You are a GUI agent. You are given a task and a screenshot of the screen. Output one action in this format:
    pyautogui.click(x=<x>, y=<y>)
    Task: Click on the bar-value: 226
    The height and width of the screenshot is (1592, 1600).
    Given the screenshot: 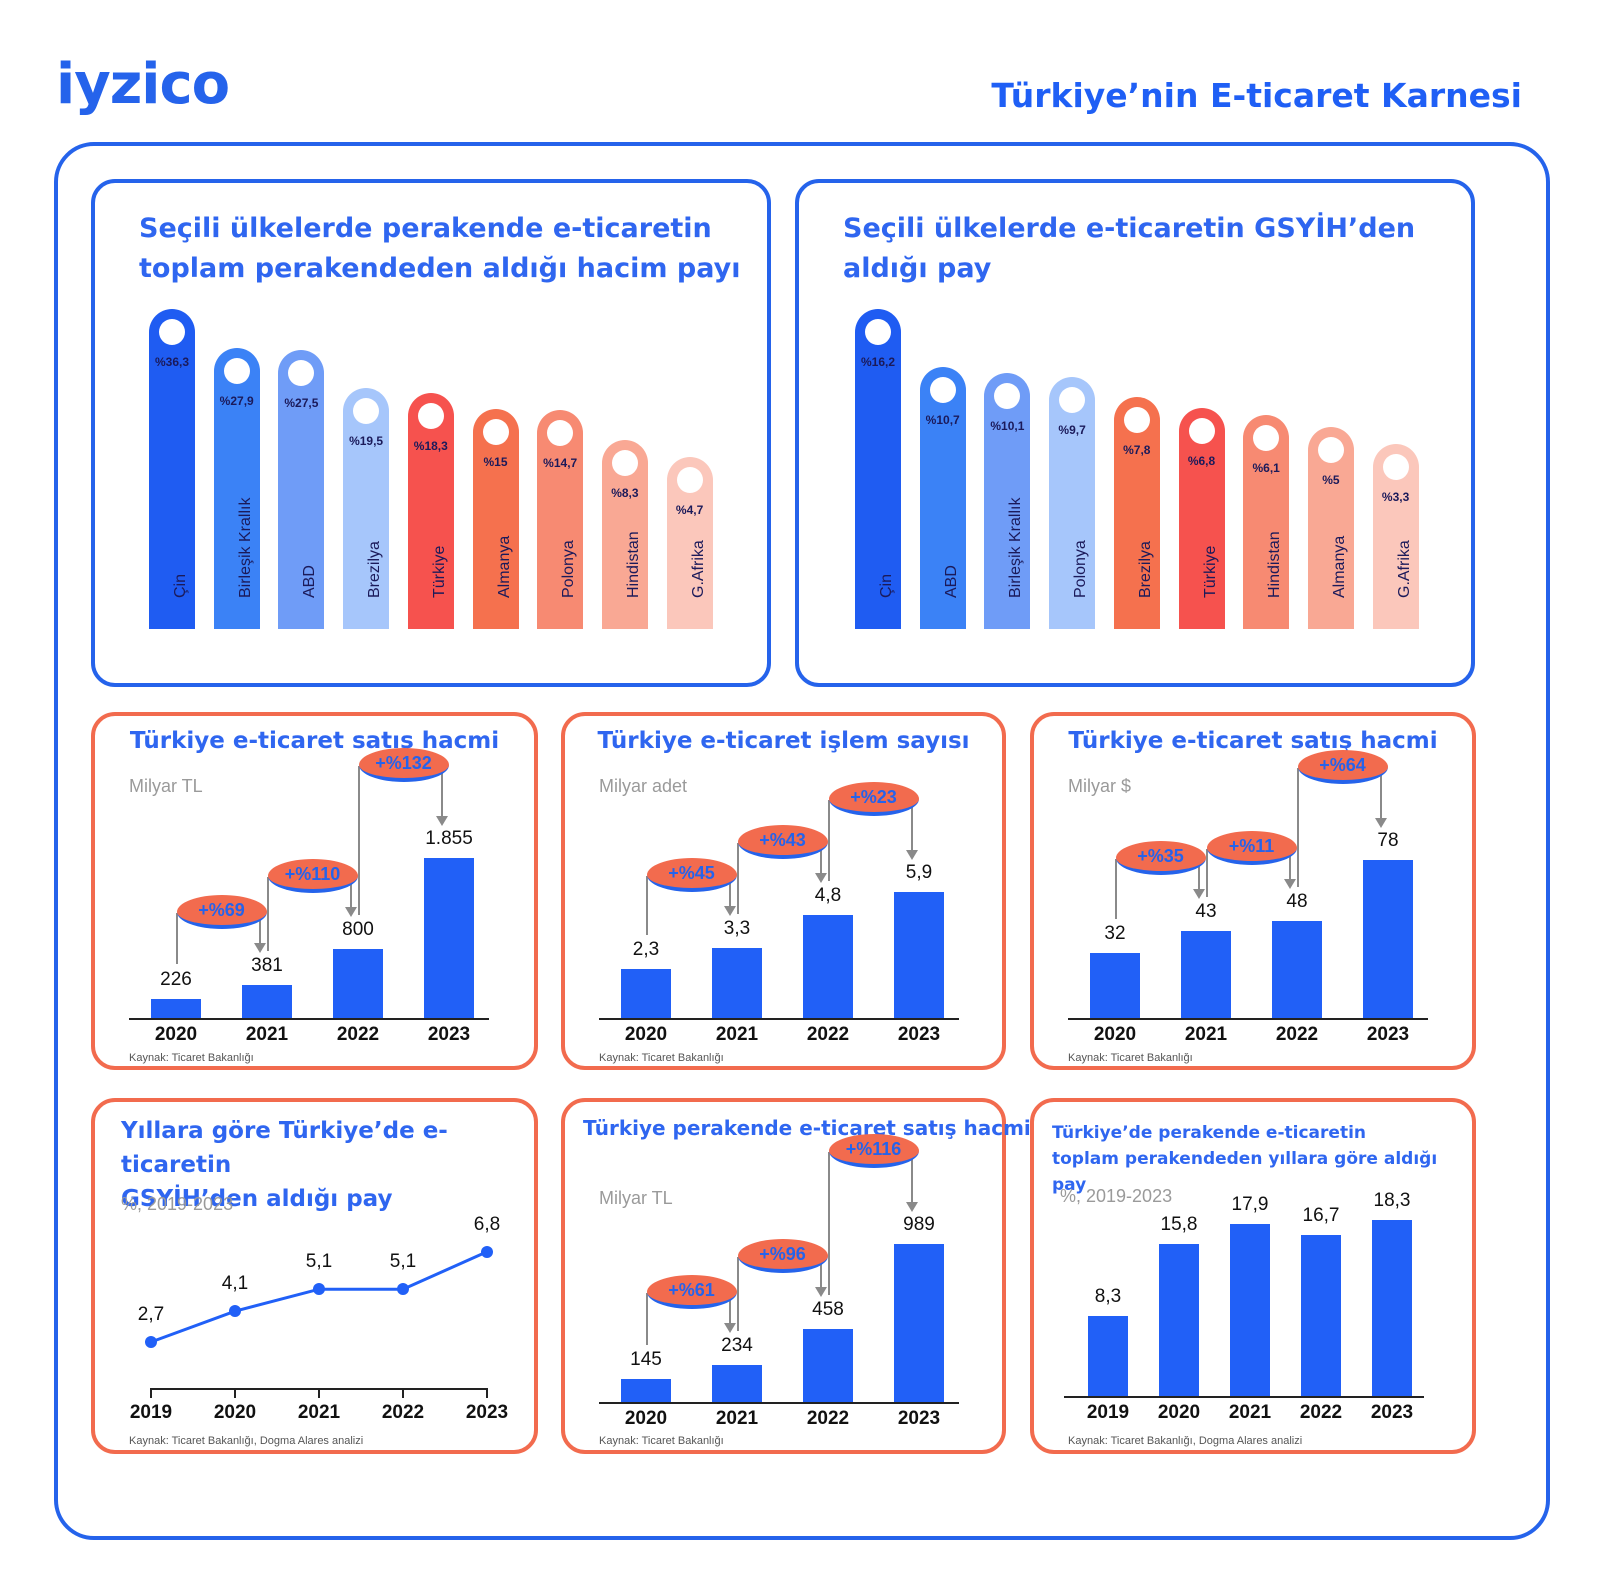 What is the action you would take?
    pyautogui.click(x=176, y=979)
    